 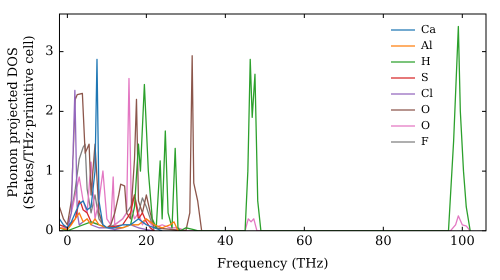 I want to click on y-tick-label: 0, so click(x=49, y=230).